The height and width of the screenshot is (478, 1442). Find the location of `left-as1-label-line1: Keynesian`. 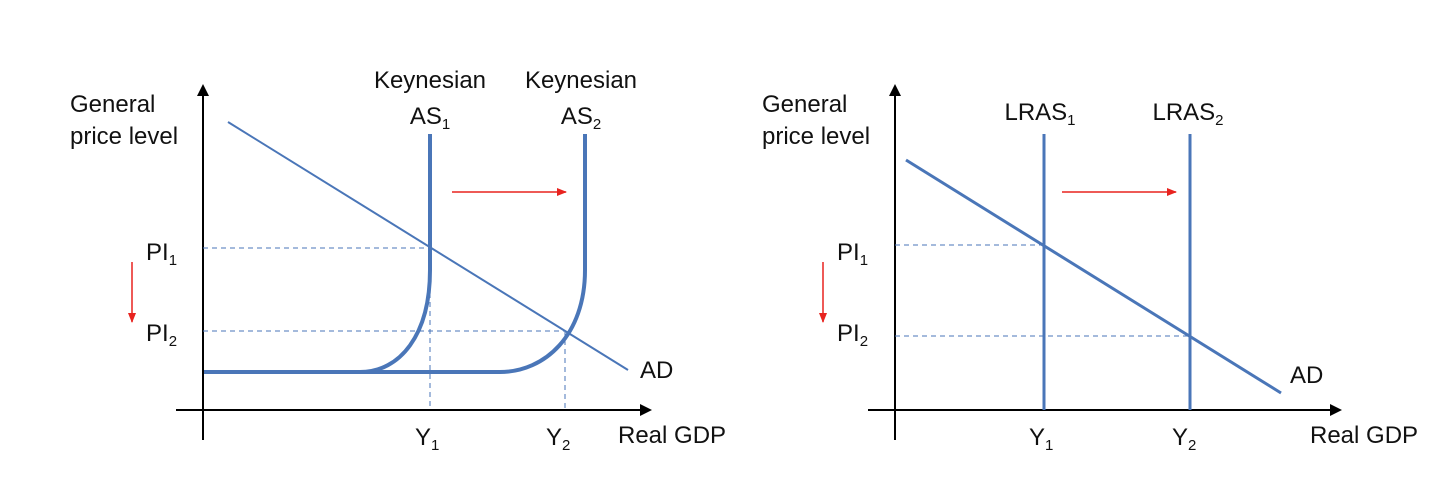

left-as1-label-line1: Keynesian is located at coordinates (430, 80).